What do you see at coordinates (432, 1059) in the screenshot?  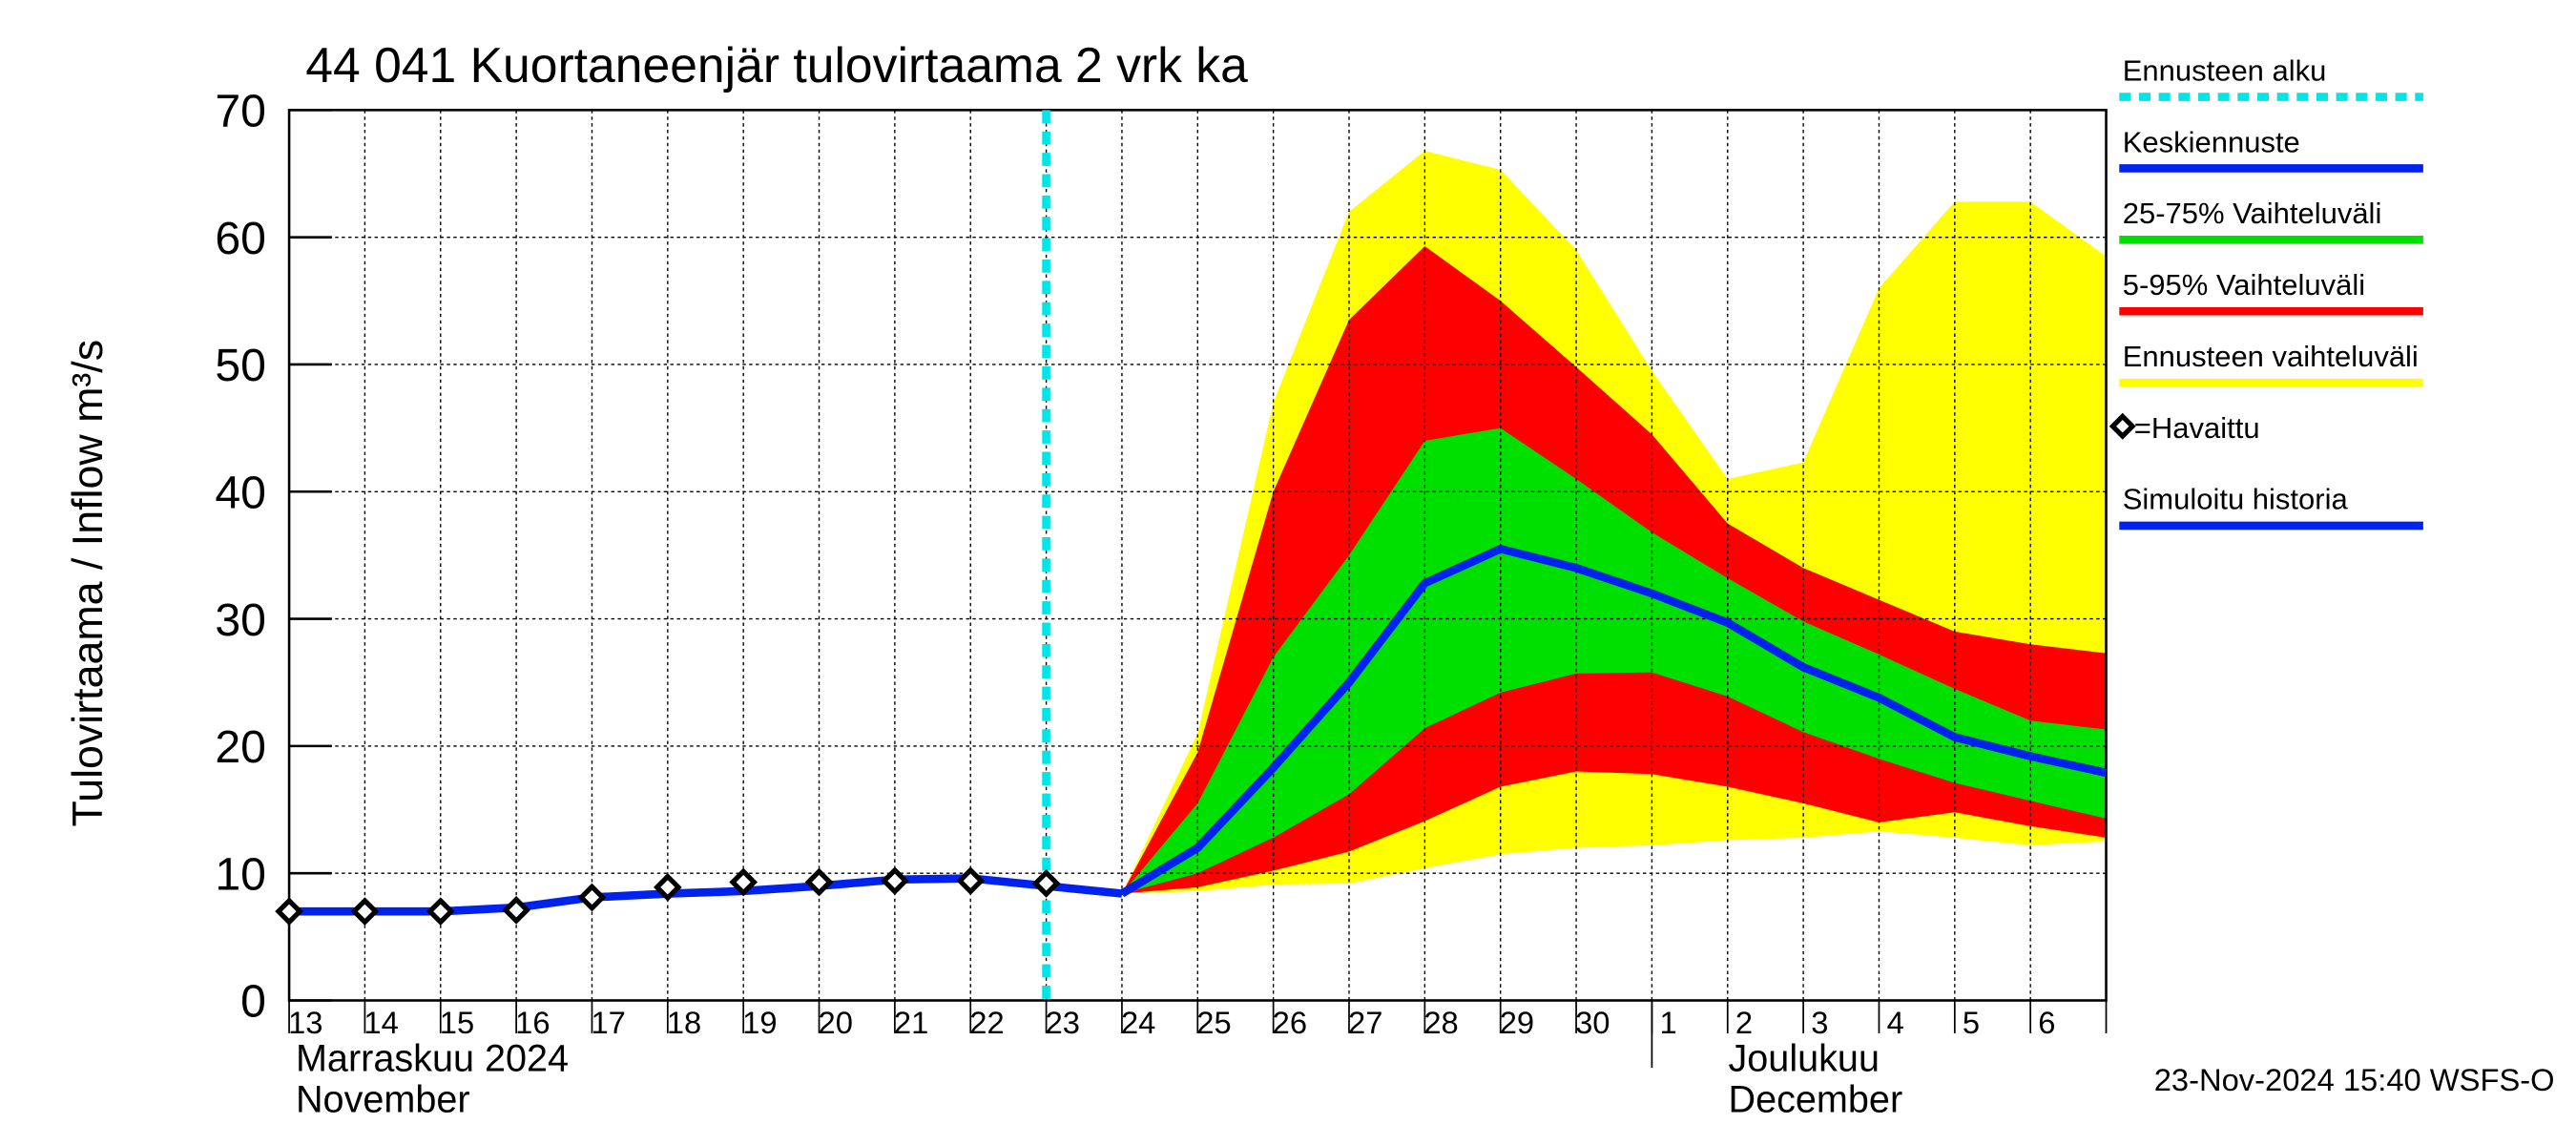 I see `month-label: Marraskuu 2024` at bounding box center [432, 1059].